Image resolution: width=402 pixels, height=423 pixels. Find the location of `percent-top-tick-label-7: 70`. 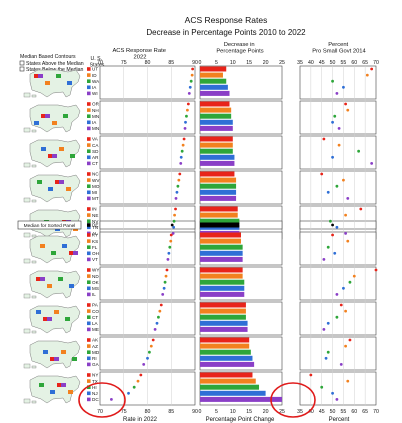

percent-top-tick-label-7: 70 is located at coordinates (376, 63).